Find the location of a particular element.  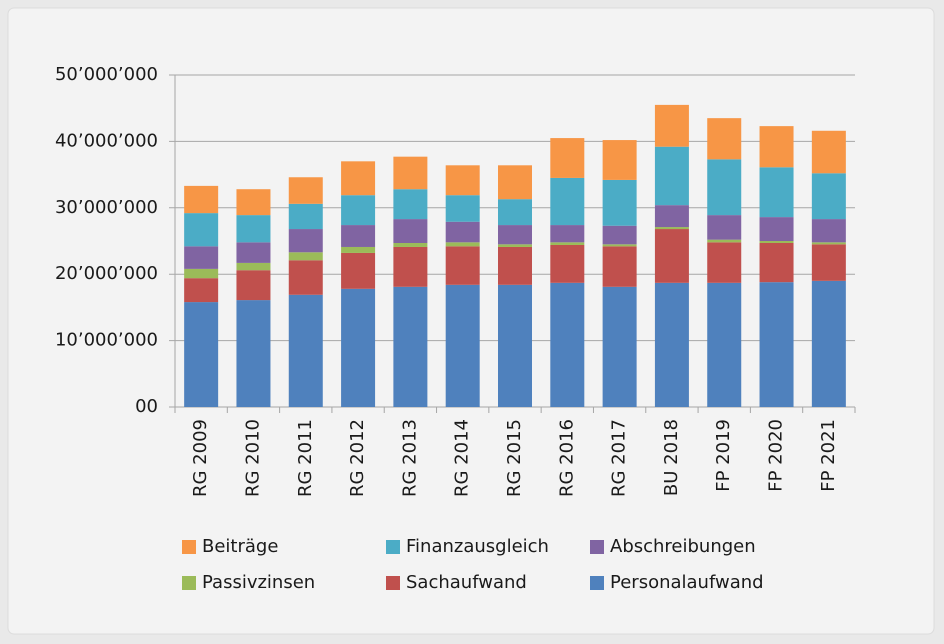

legend-label: Personalaufwand is located at coordinates (687, 582).